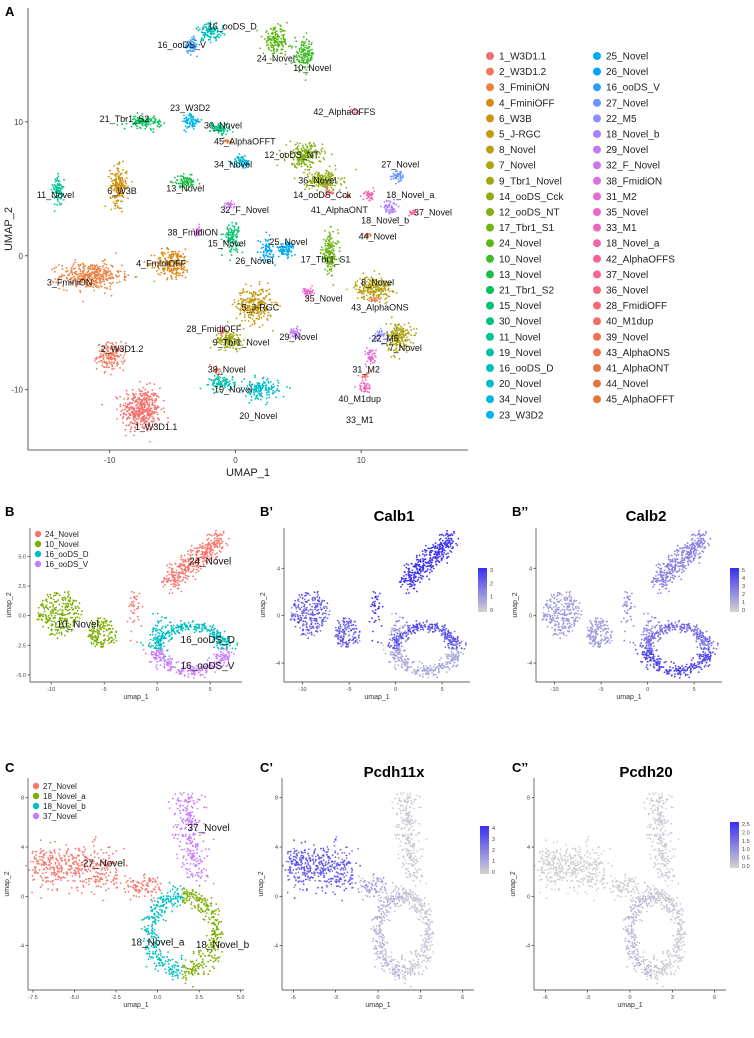  Describe the element at coordinates (10, 767) in the screenshot. I see `panel-letter-c: C` at that location.